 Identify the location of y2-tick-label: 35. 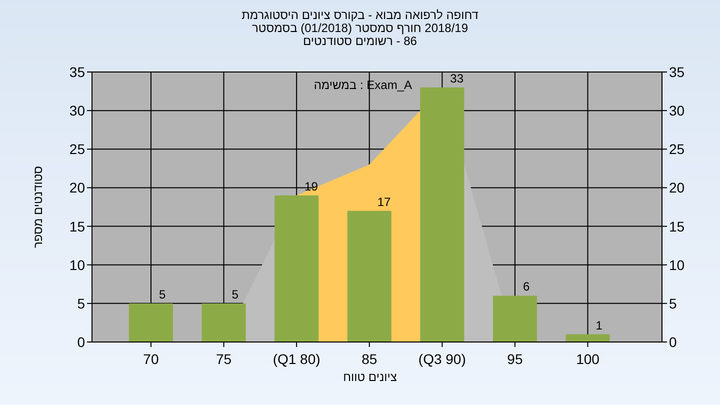
(677, 72).